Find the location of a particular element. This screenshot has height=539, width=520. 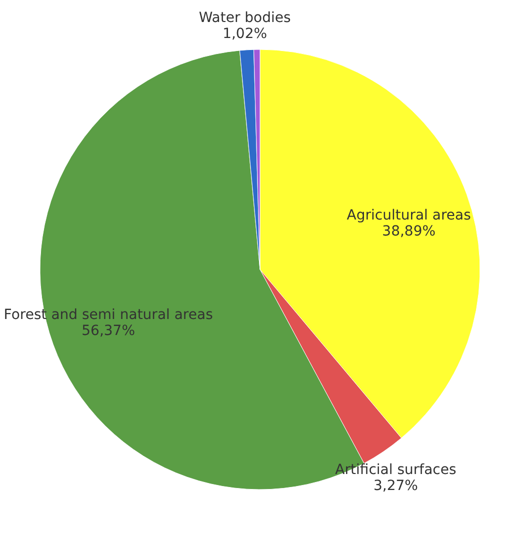

data-label: 56,37% is located at coordinates (109, 331).